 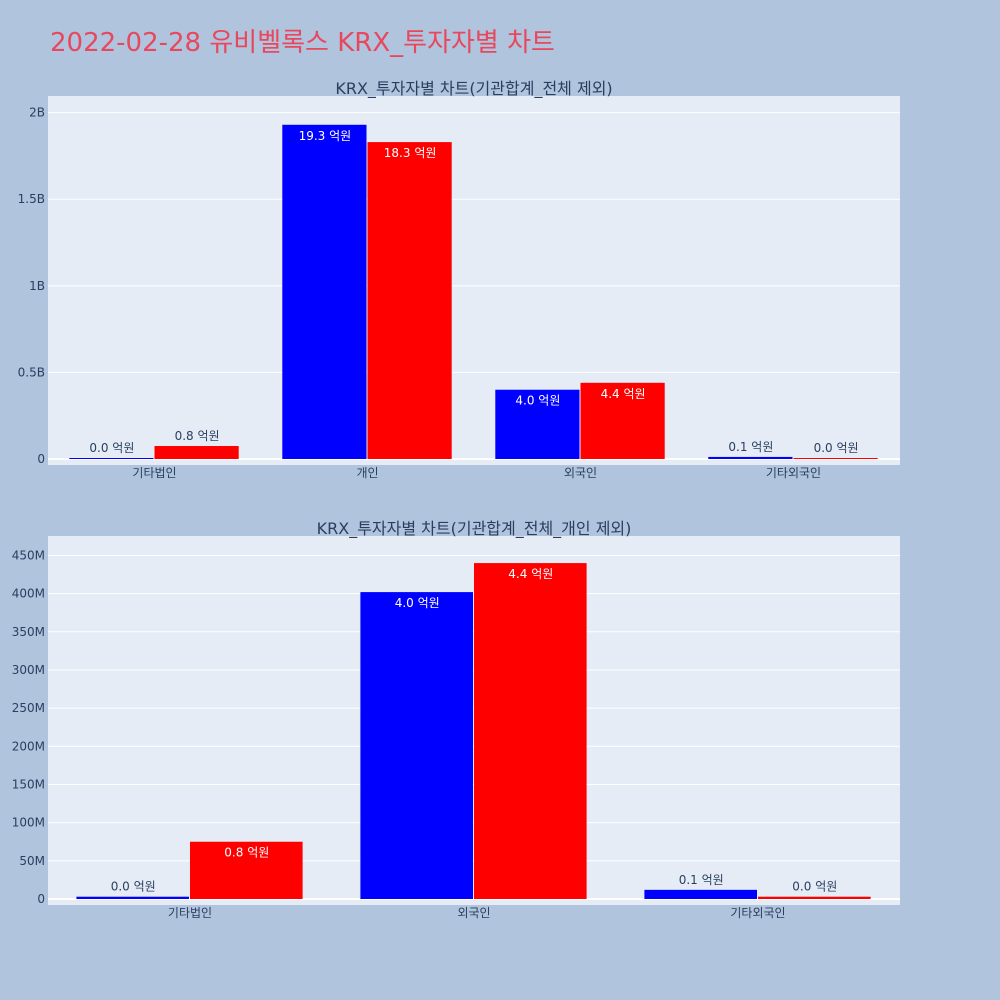 I want to click on y-tick-label: 1B, so click(x=37, y=286).